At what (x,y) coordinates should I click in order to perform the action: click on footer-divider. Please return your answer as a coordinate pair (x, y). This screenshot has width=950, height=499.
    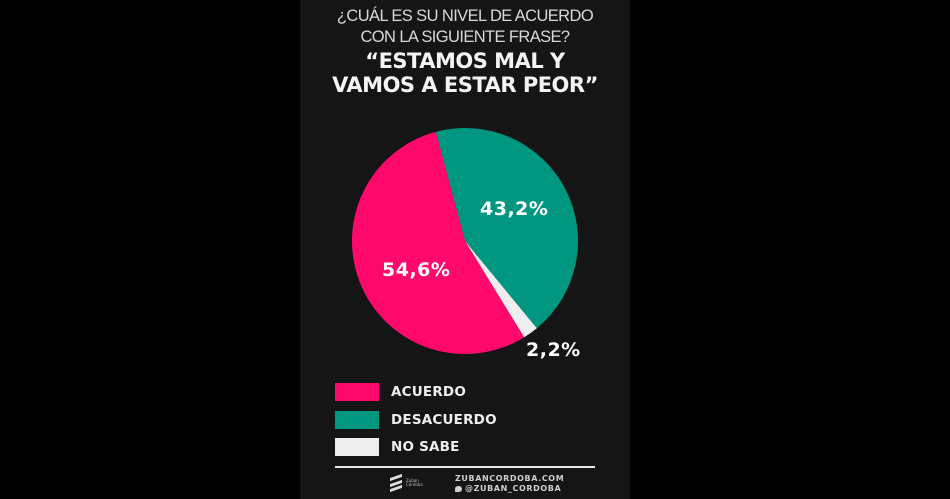
    Looking at the image, I should click on (465, 467).